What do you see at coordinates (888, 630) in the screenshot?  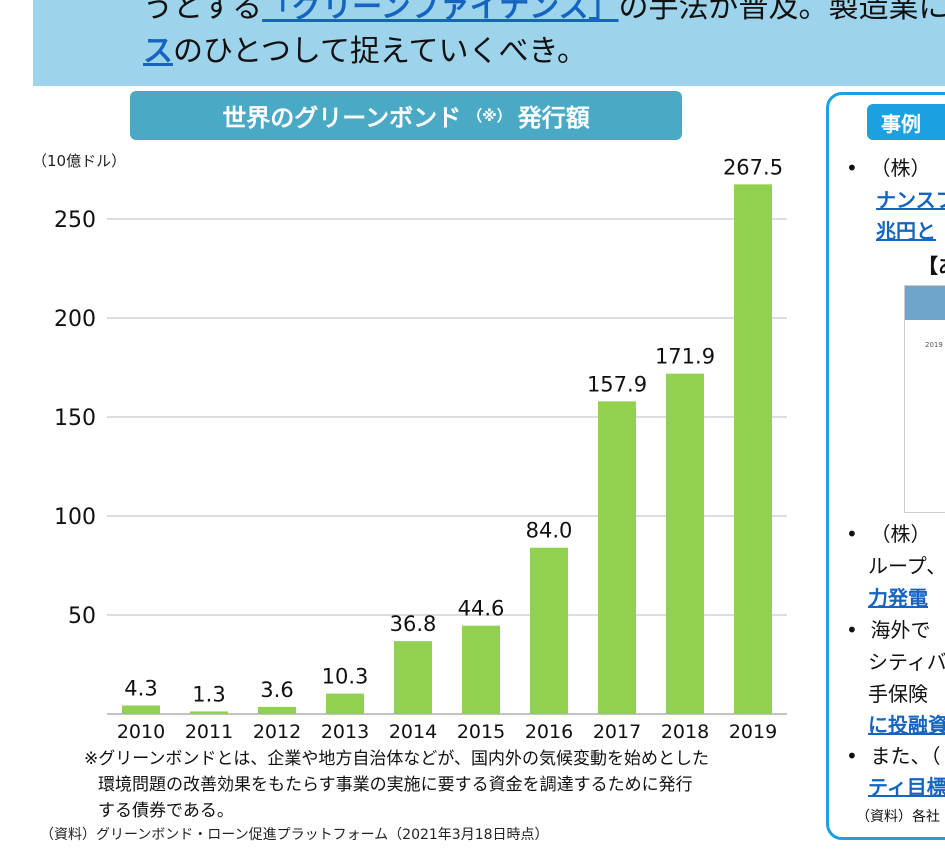 I see `case-text: • 海外で` at bounding box center [888, 630].